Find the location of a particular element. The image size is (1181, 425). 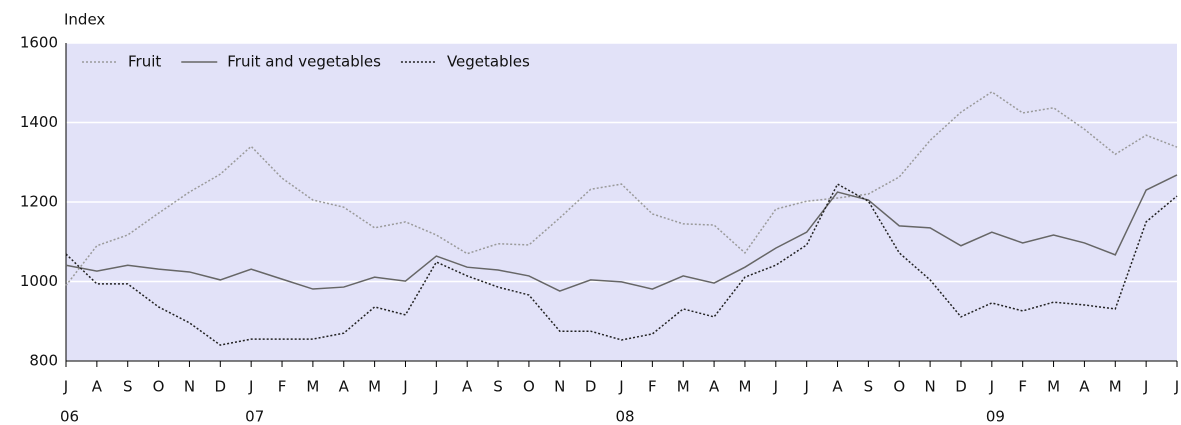

legend-label: Fruit and vegetables is located at coordinates (304, 62).